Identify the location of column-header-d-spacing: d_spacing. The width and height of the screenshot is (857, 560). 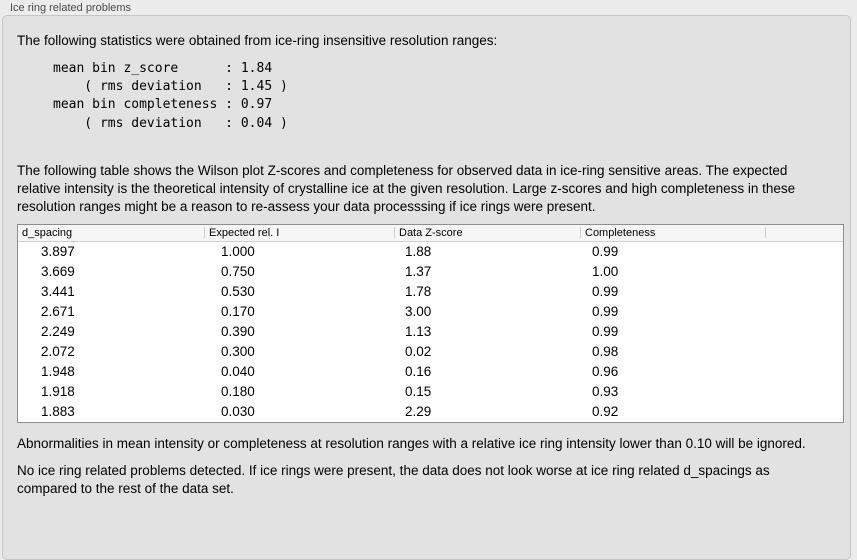
(47, 232).